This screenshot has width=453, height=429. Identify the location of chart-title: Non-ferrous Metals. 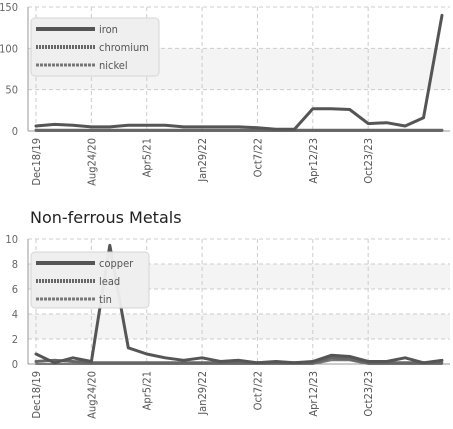
(106, 217).